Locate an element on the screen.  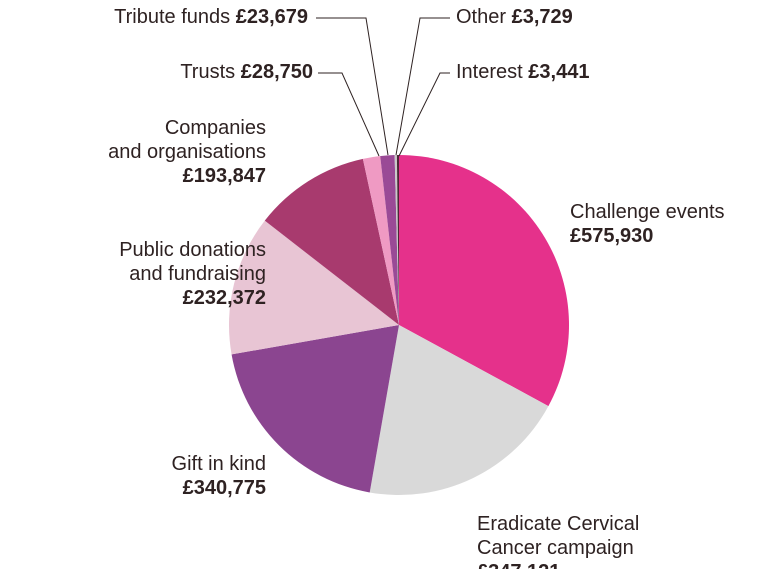
slice-label: Interest £3,441 is located at coordinates (522, 72).